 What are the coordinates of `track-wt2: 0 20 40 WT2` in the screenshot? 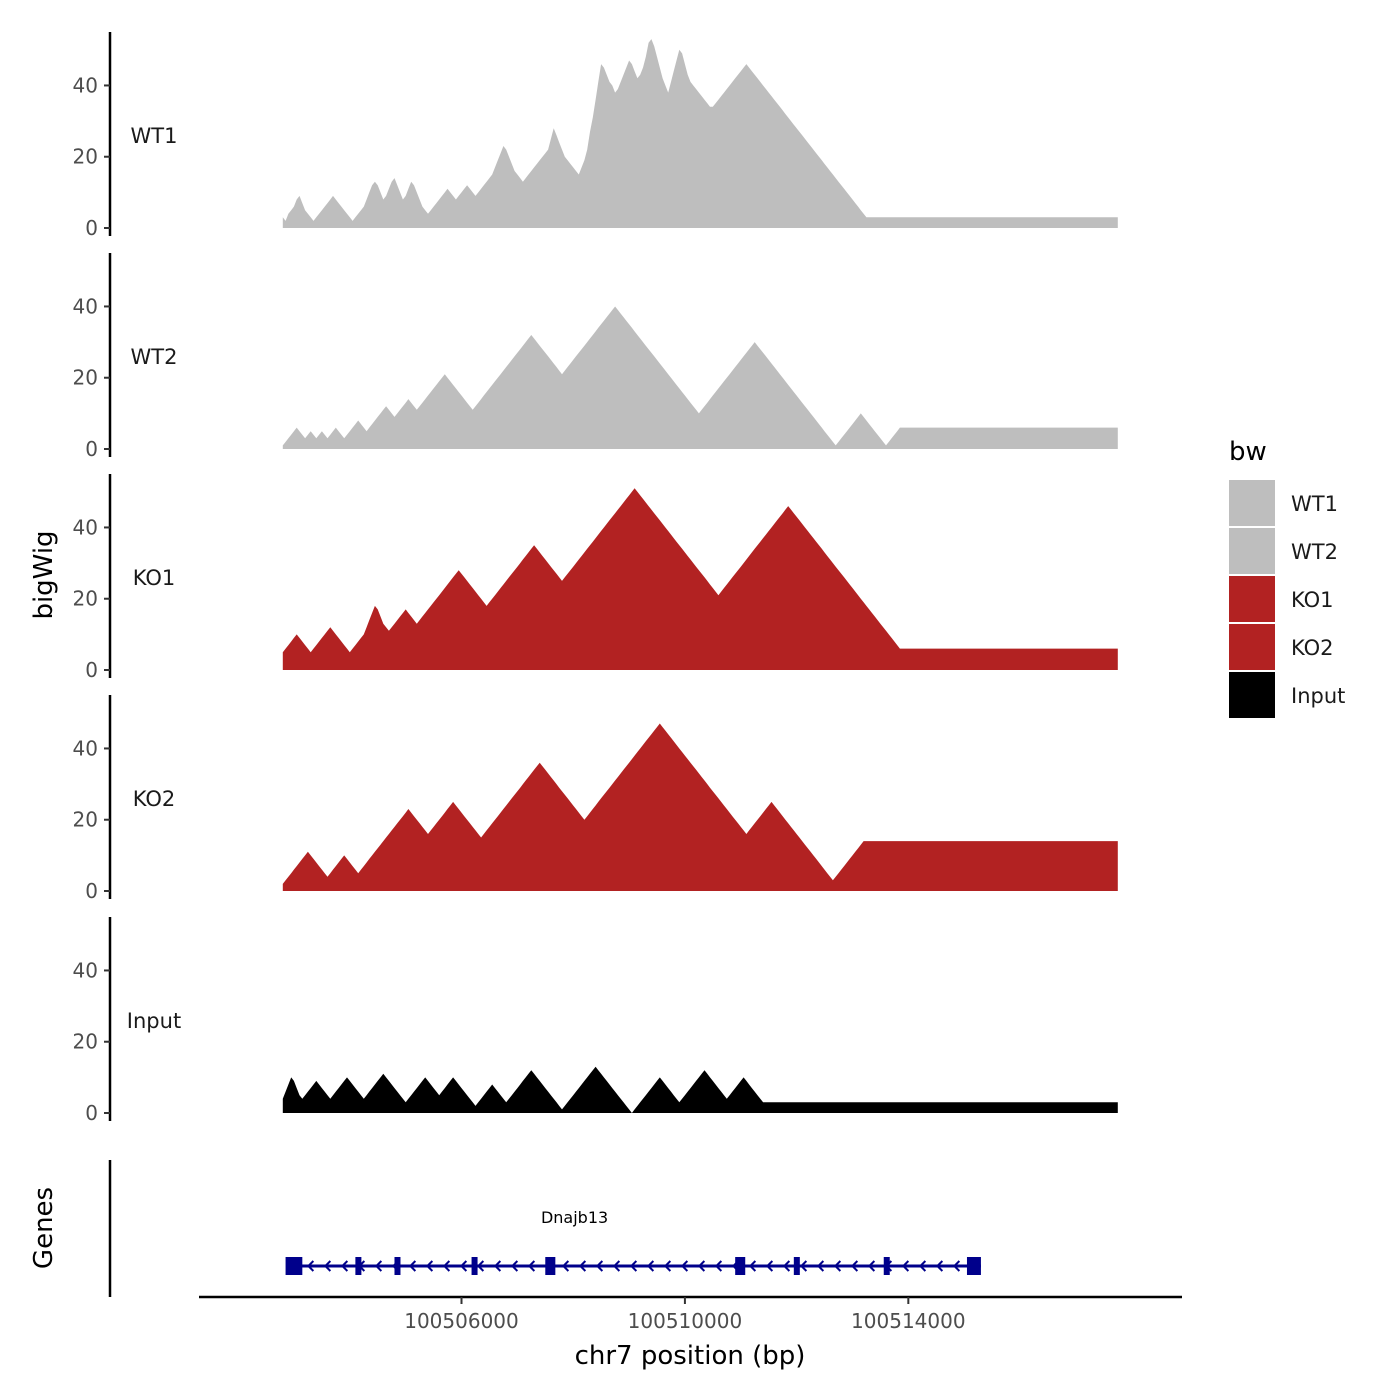 It's located at (595, 357).